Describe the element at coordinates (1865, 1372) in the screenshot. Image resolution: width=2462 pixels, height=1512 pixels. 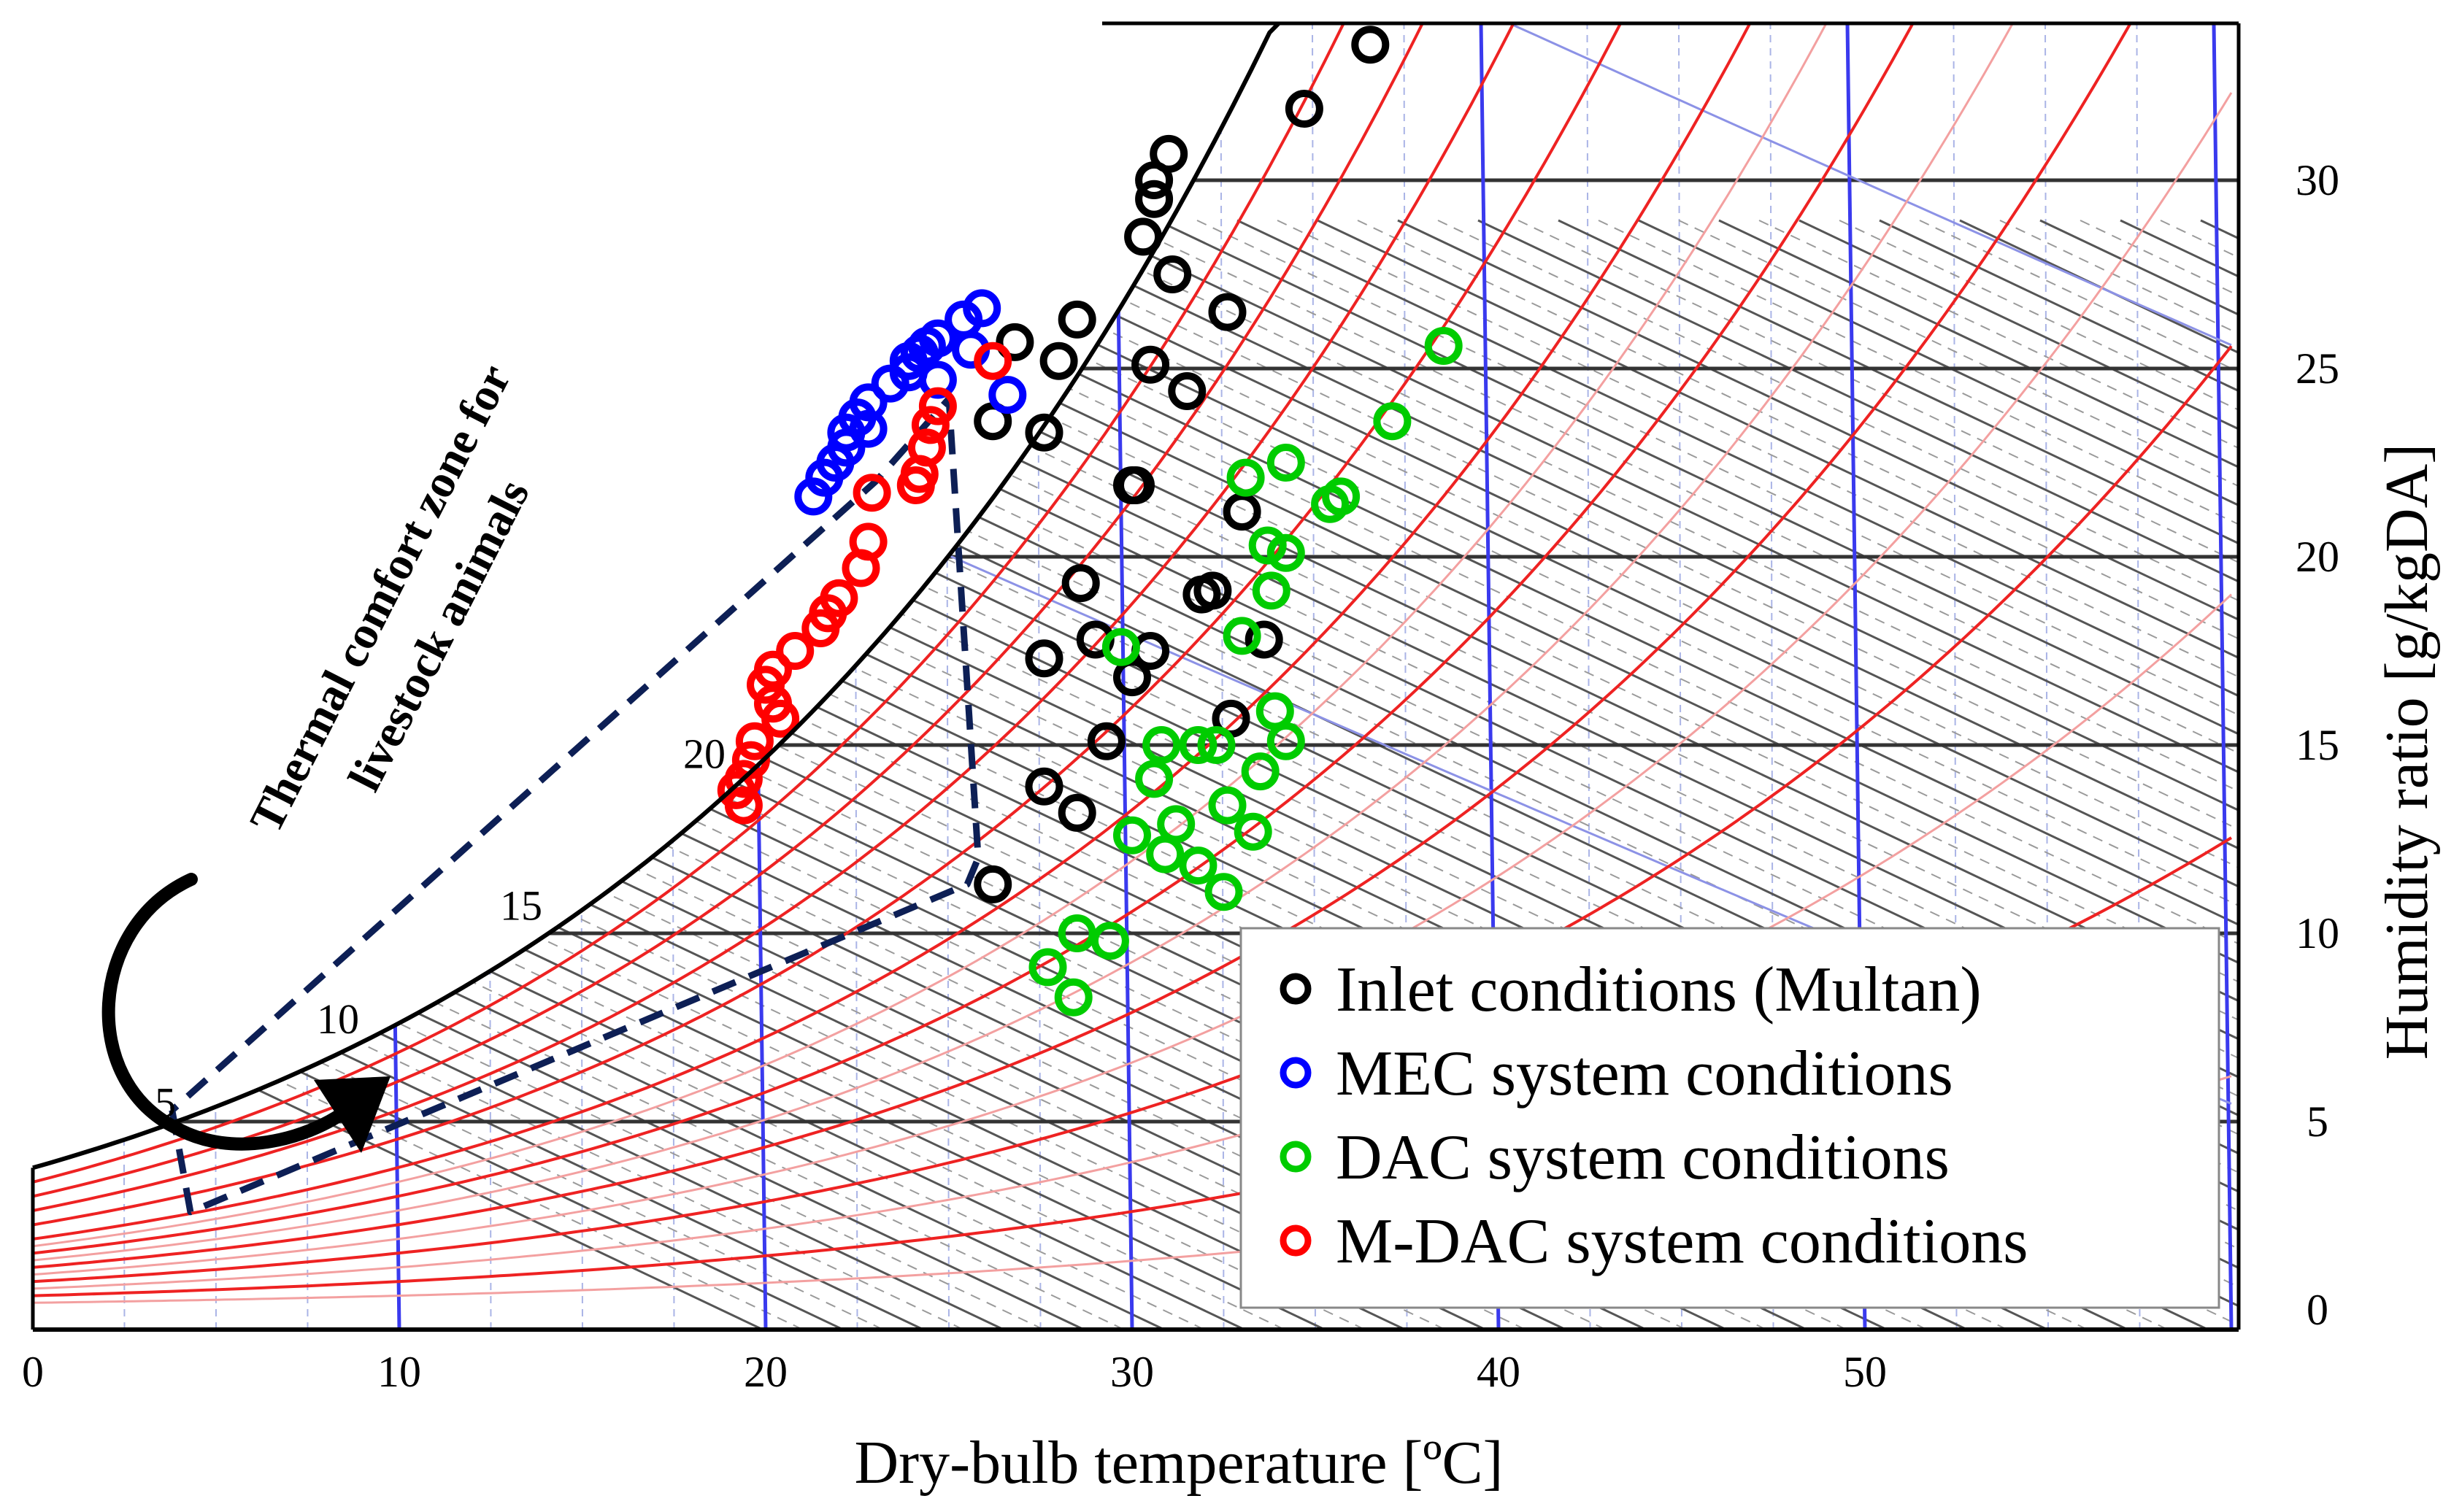
I see `x-tick-label: 50` at that location.